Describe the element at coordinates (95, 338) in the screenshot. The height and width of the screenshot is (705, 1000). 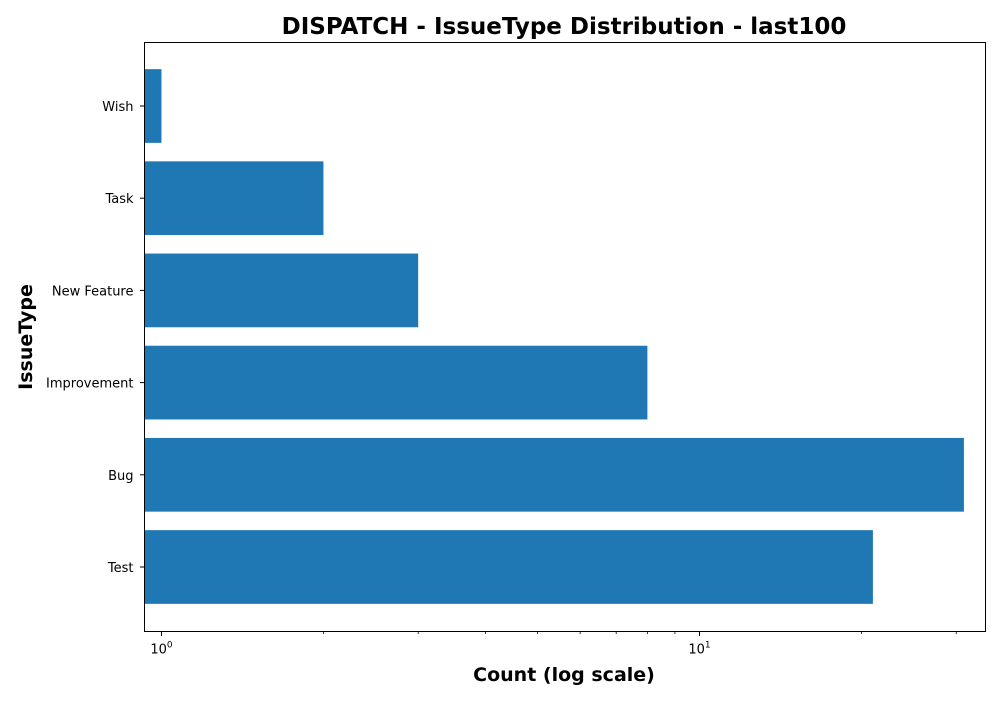
I see `y-axis-ticks: Wish Task New Feature Improvement Bug Test` at that location.